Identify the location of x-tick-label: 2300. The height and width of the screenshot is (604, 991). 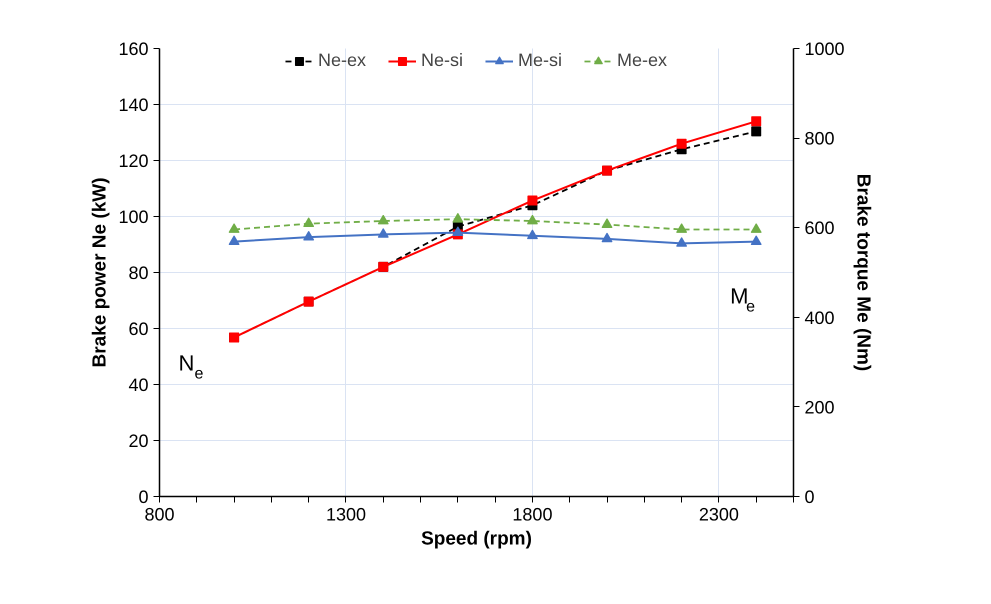
(718, 514).